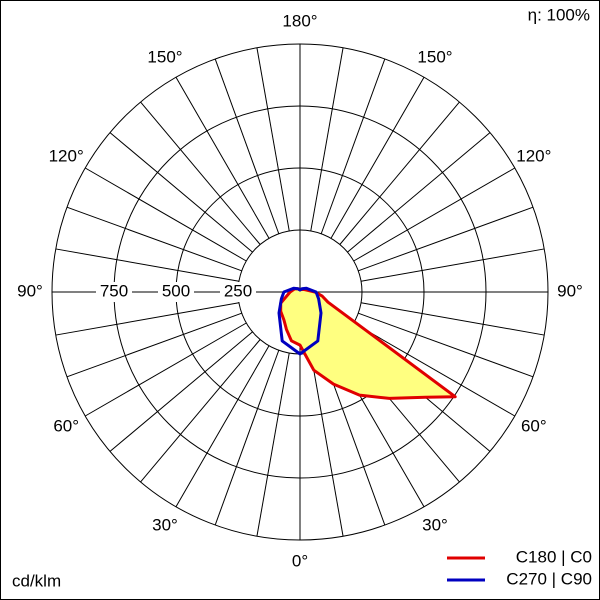  I want to click on r-tick-label: 750, so click(114, 290).